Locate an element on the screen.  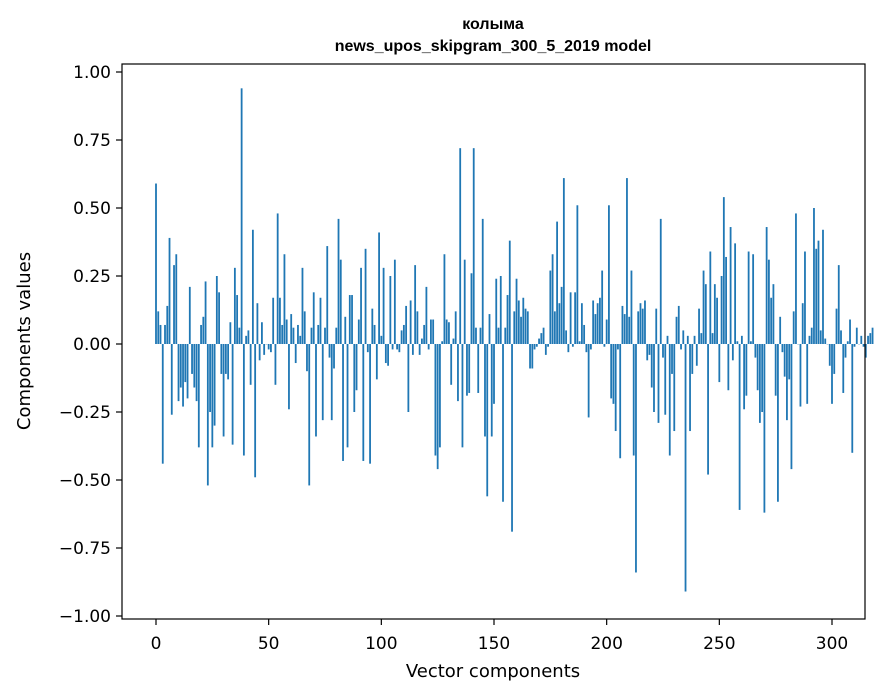
y-tick-label: −0.75 is located at coordinates (85, 549).